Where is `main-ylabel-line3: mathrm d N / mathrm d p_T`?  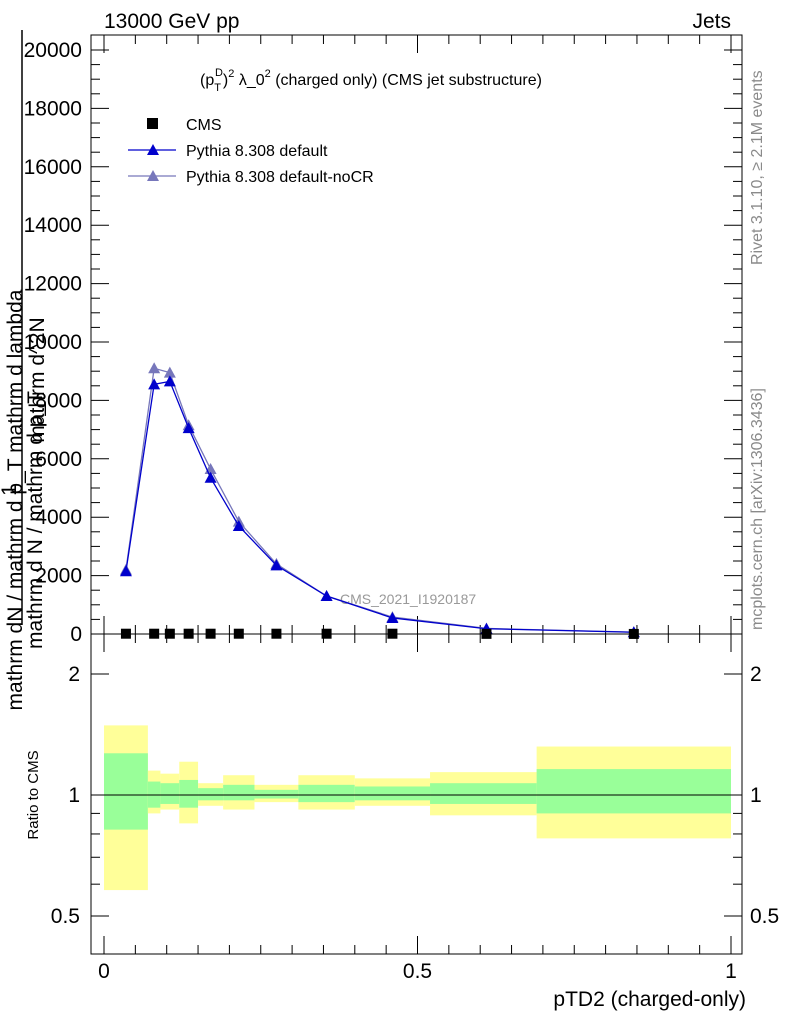
main-ylabel-line3: mathrm d N / mathrm d p_T is located at coordinates (35, 520).